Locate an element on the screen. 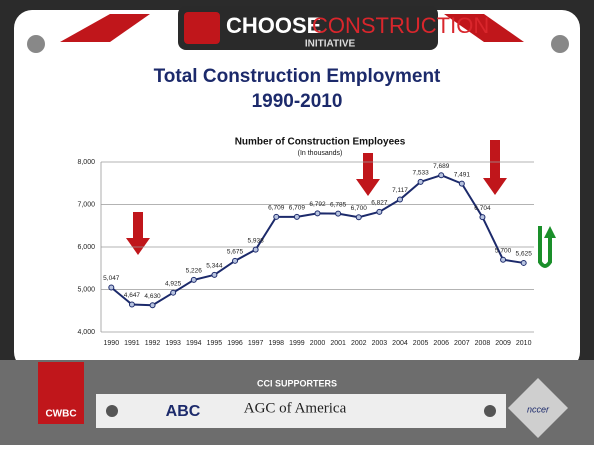 The image size is (594, 450). x-tick-label: 2008 is located at coordinates (483, 343).